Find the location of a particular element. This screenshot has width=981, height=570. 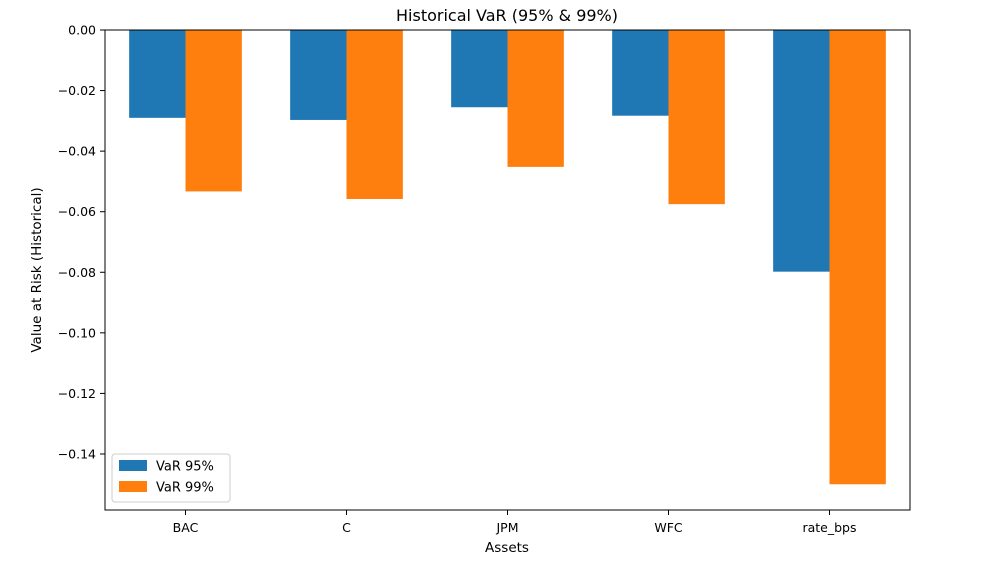

y-tick-label: −0.10 is located at coordinates (77, 332).